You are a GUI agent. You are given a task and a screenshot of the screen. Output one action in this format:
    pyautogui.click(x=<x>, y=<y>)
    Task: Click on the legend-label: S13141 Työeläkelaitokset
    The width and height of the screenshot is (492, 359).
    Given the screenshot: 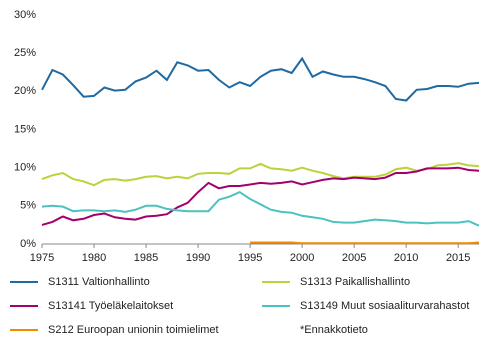 What is the action you would take?
    pyautogui.click(x=110, y=306)
    